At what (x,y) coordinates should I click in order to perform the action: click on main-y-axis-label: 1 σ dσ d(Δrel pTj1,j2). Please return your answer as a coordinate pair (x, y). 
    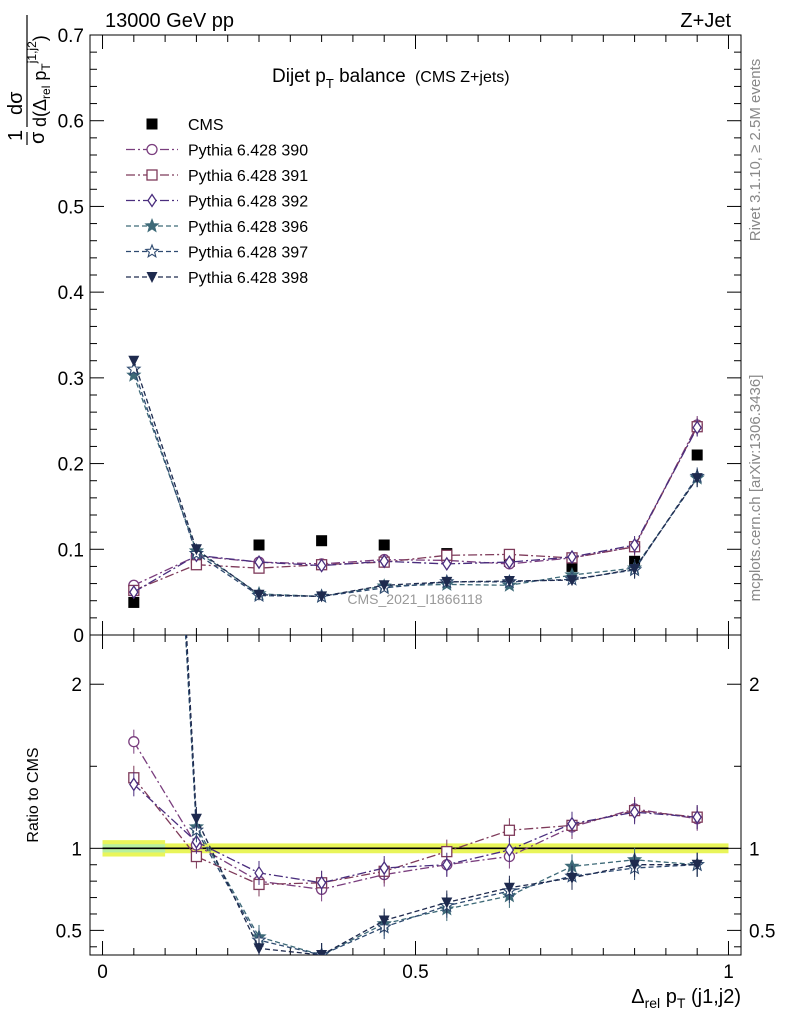
    Looking at the image, I should click on (29, 80).